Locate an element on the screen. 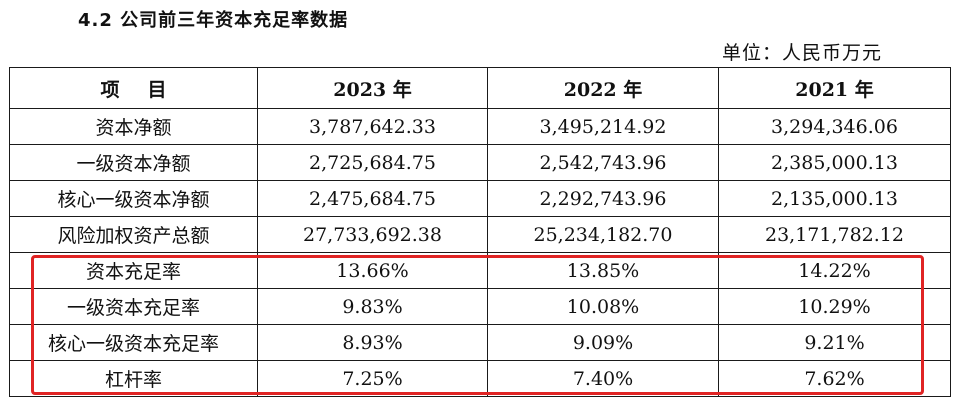 Image resolution: width=960 pixels, height=406 pixels. table-row: 一级资本充足率 9.83% 10.08% 10.29% is located at coordinates (480, 306).